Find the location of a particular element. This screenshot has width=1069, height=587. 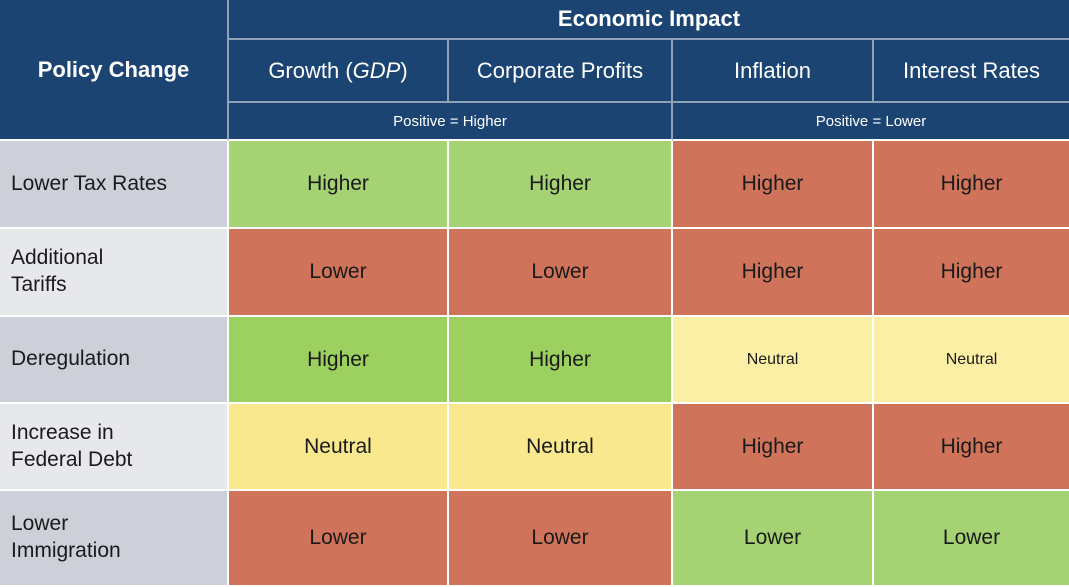

column-header-inflation: Inflation is located at coordinates (773, 71).